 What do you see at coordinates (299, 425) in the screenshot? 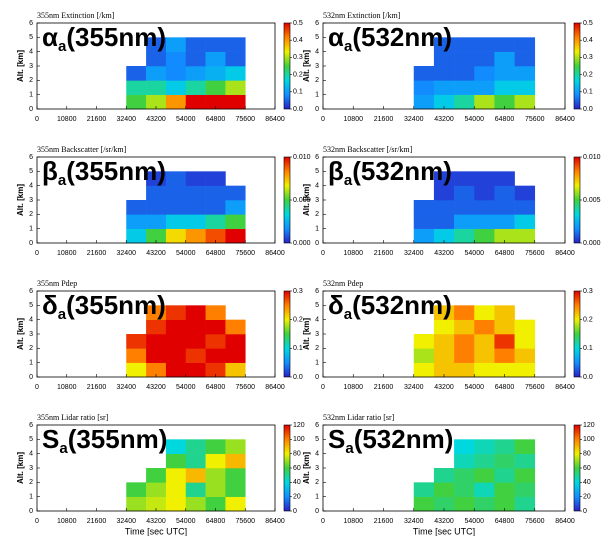
I see `colorbar-tick-label: 120` at bounding box center [299, 425].